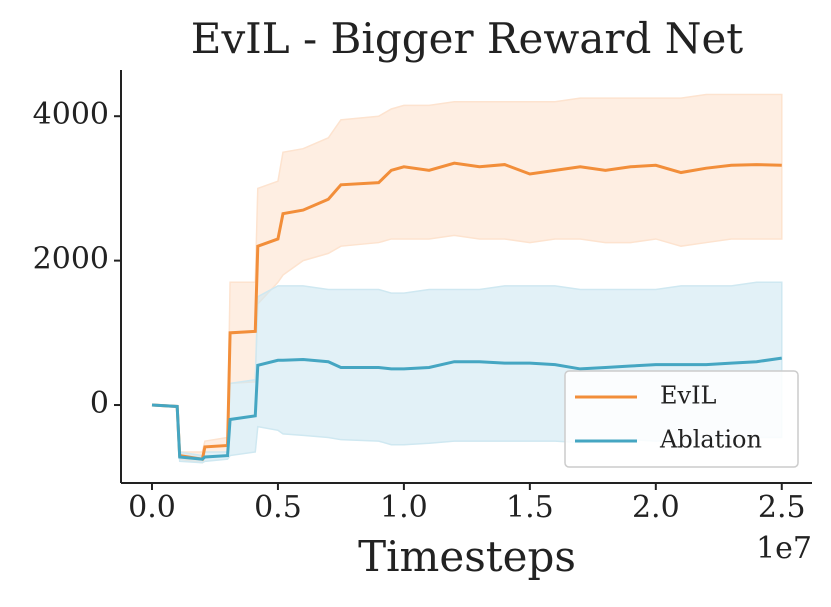 The image size is (831, 607). What do you see at coordinates (71, 259) in the screenshot?
I see `y-tick-label: 2000` at bounding box center [71, 259].